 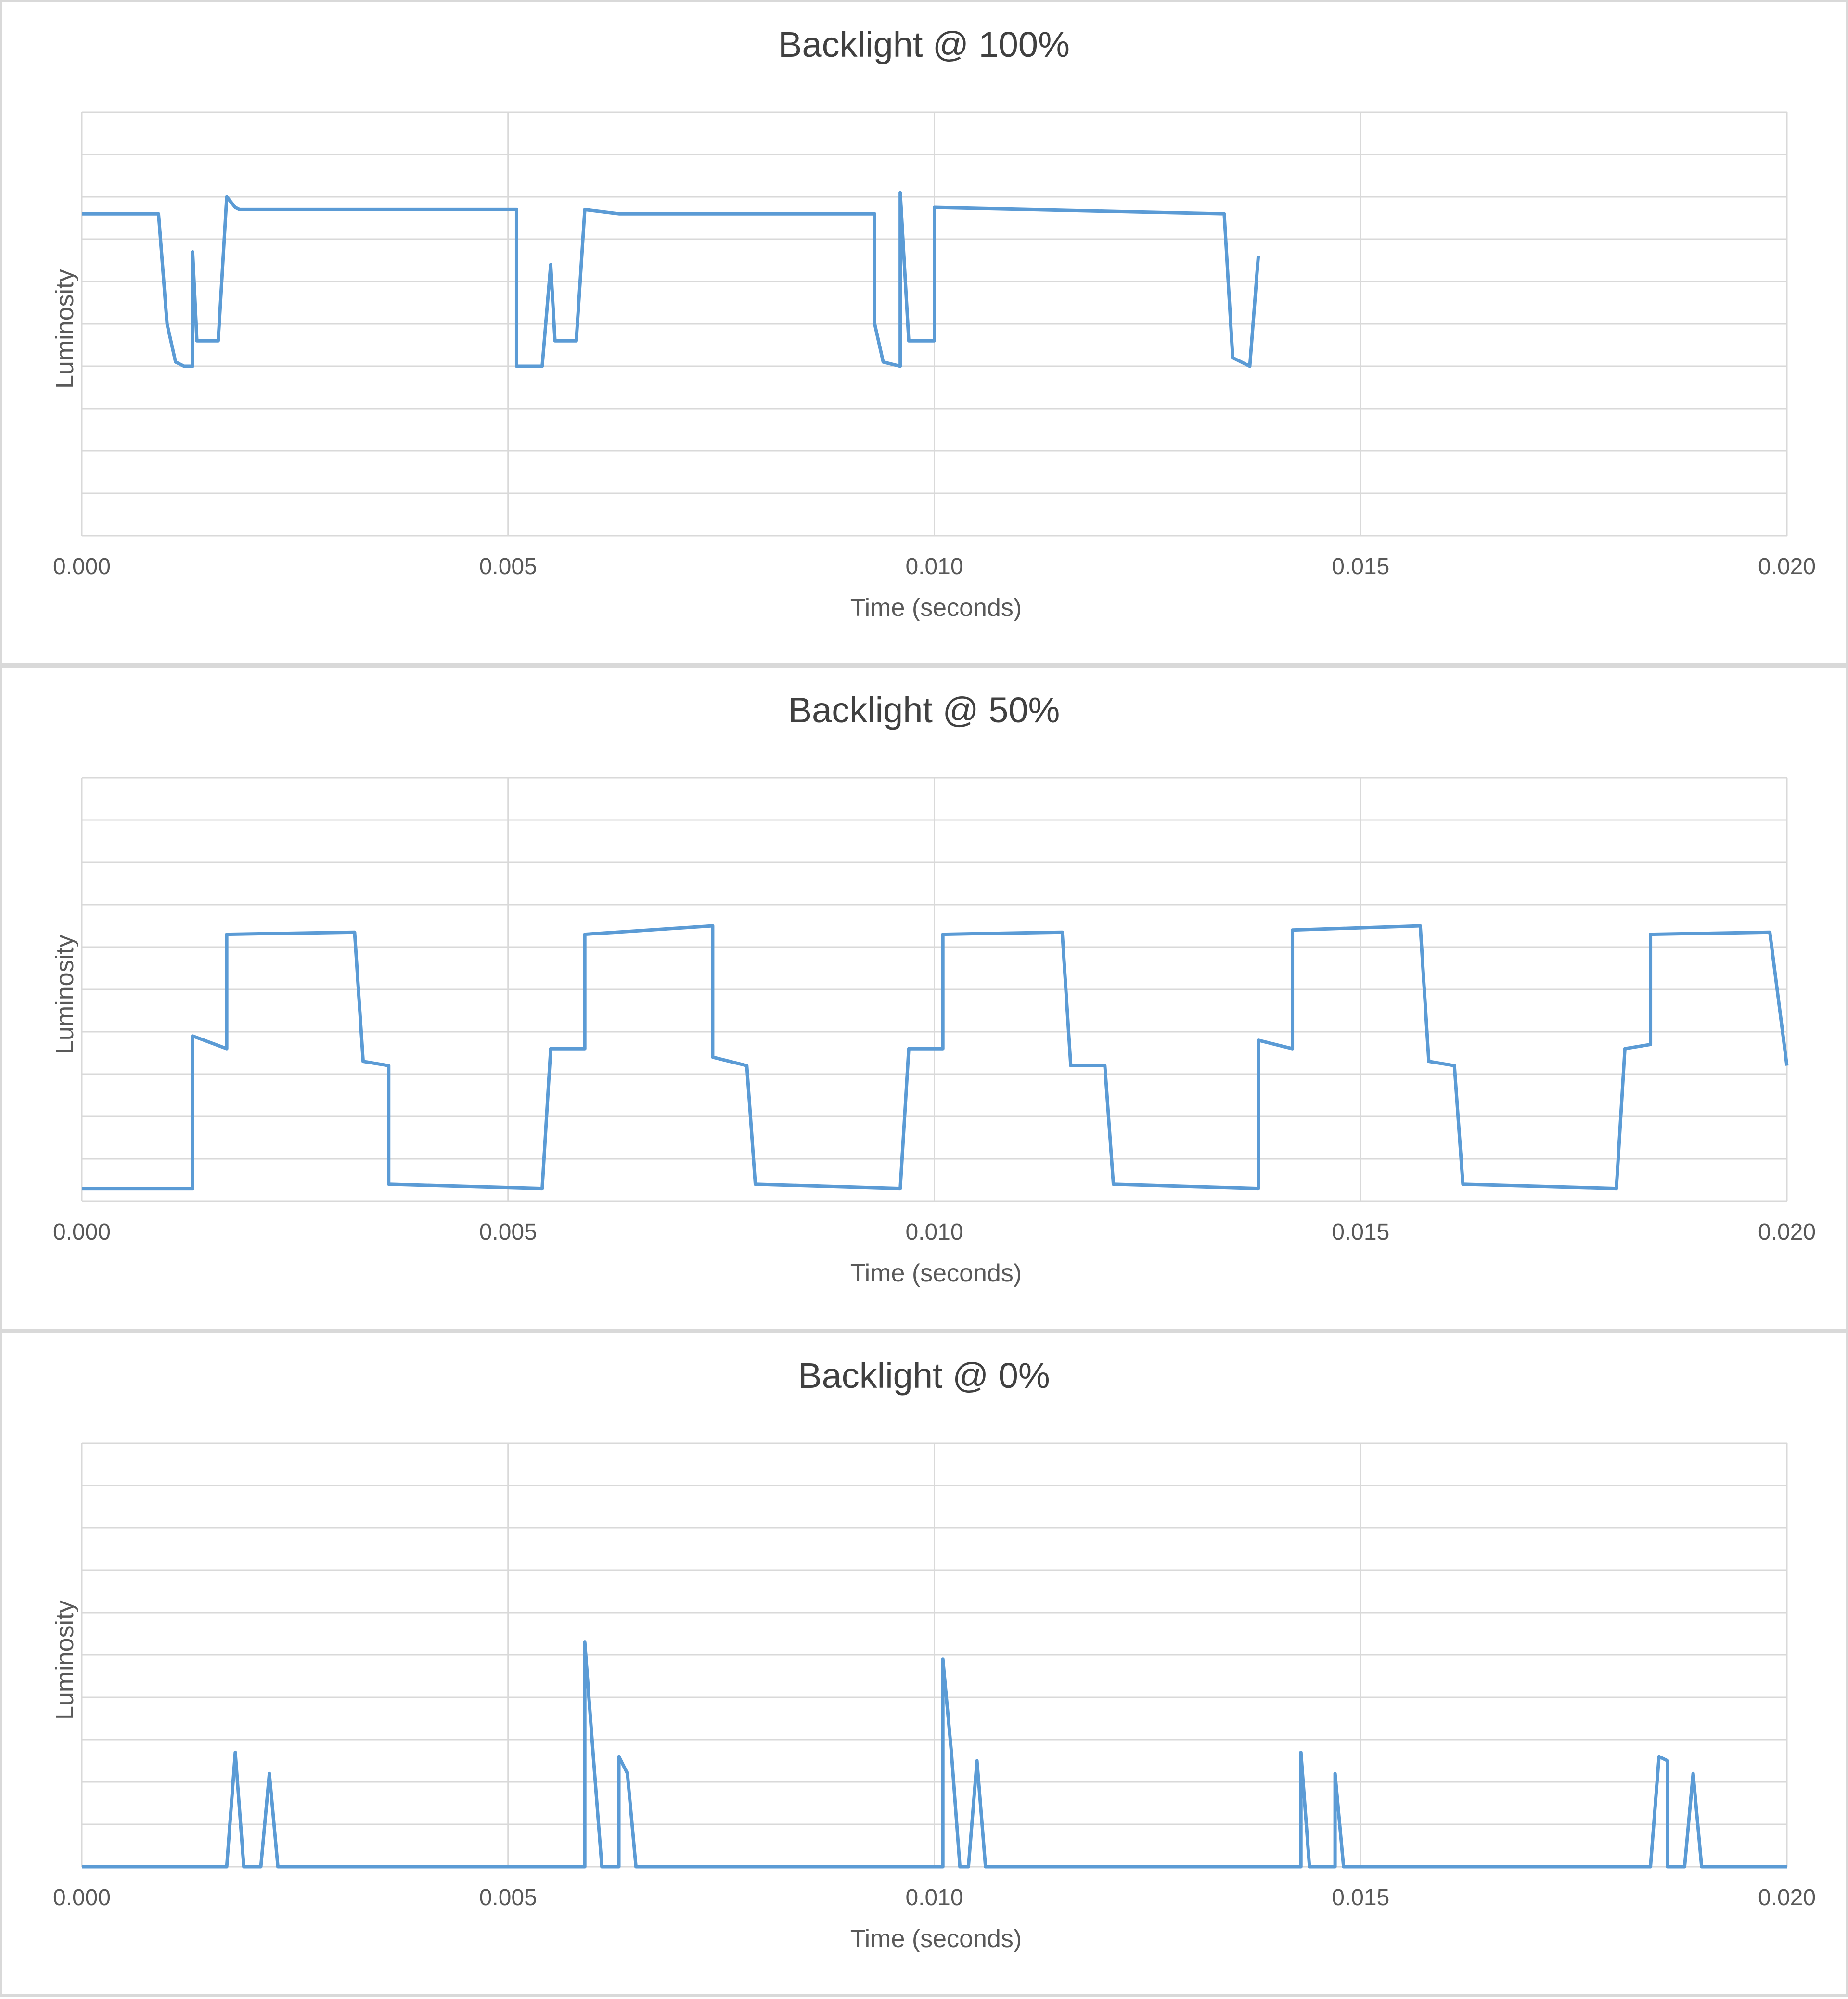 What do you see at coordinates (924, 1376) in the screenshot?
I see `chart-title: Backlight @ 0%` at bounding box center [924, 1376].